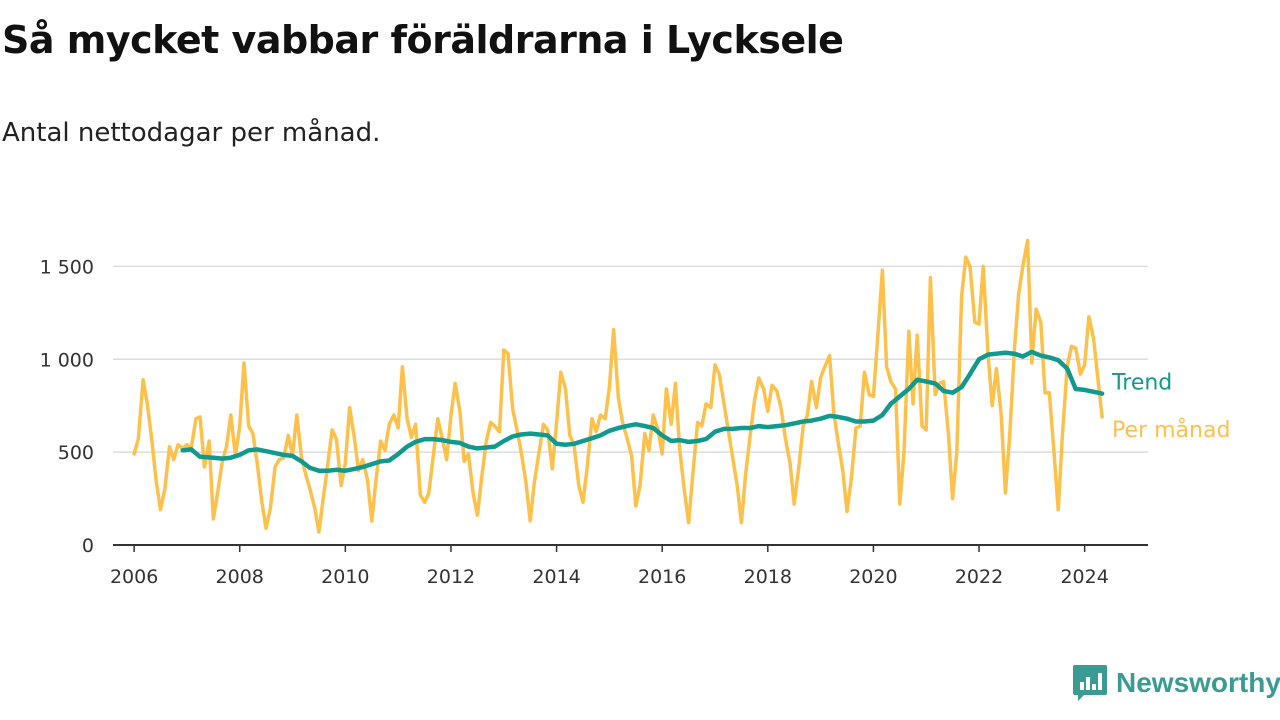 This screenshot has width=1280, height=720. I want to click on newsworthy-logo: Newsworthy, so click(1176, 683).